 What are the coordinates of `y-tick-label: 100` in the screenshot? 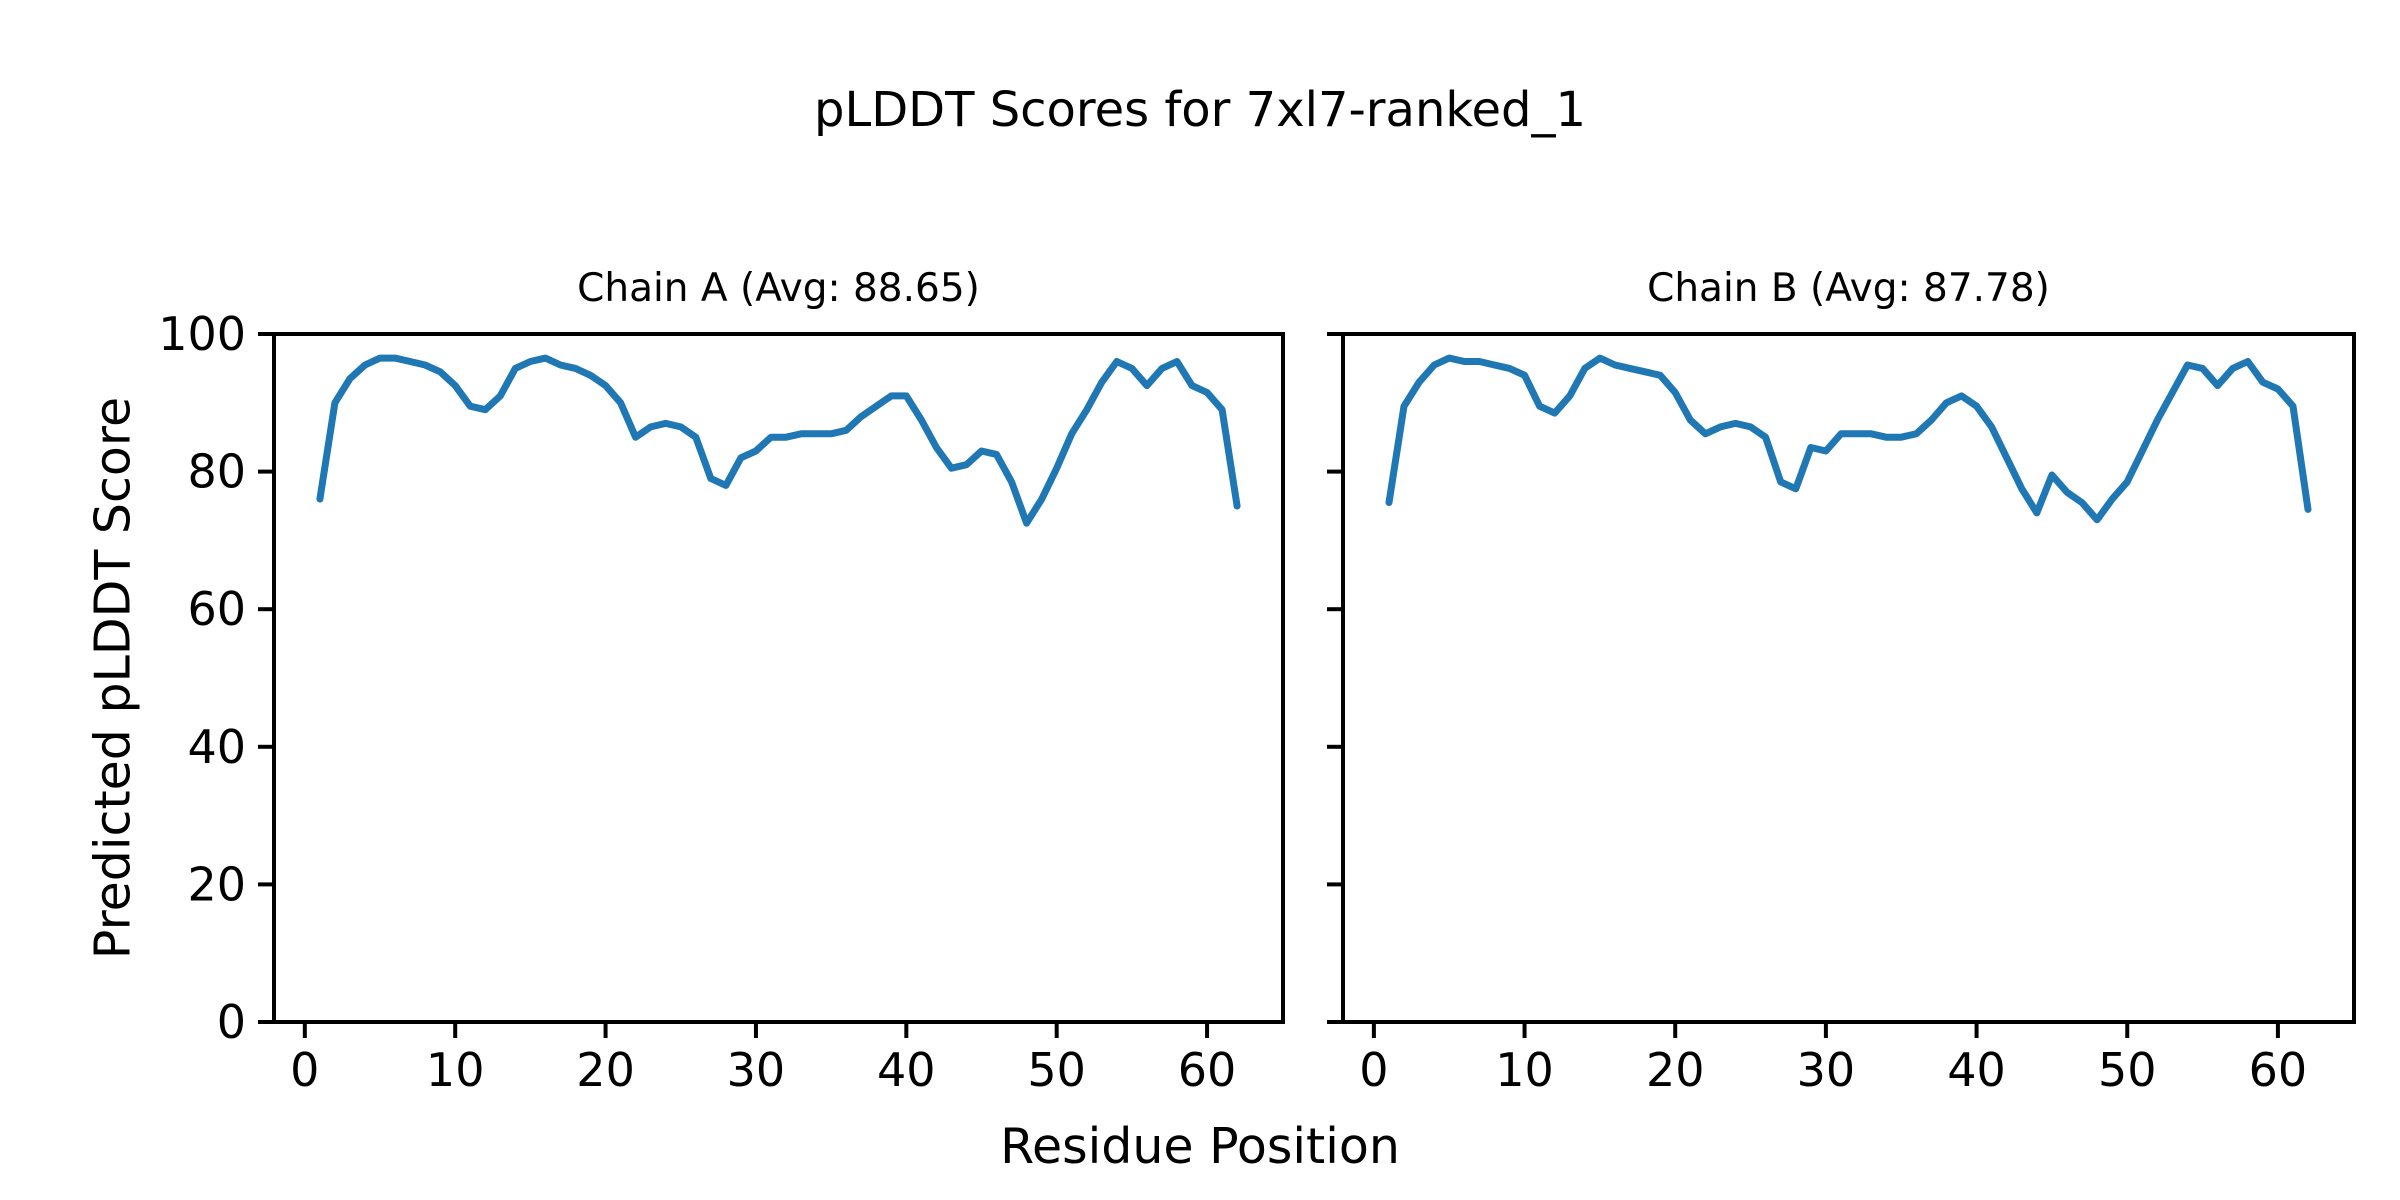 It's located at (202, 334).